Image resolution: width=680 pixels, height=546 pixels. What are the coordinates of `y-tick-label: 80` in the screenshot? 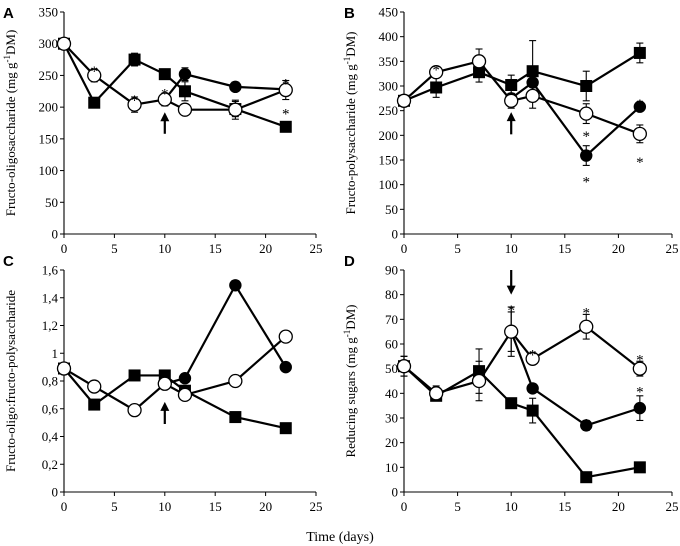 It's located at (391, 294).